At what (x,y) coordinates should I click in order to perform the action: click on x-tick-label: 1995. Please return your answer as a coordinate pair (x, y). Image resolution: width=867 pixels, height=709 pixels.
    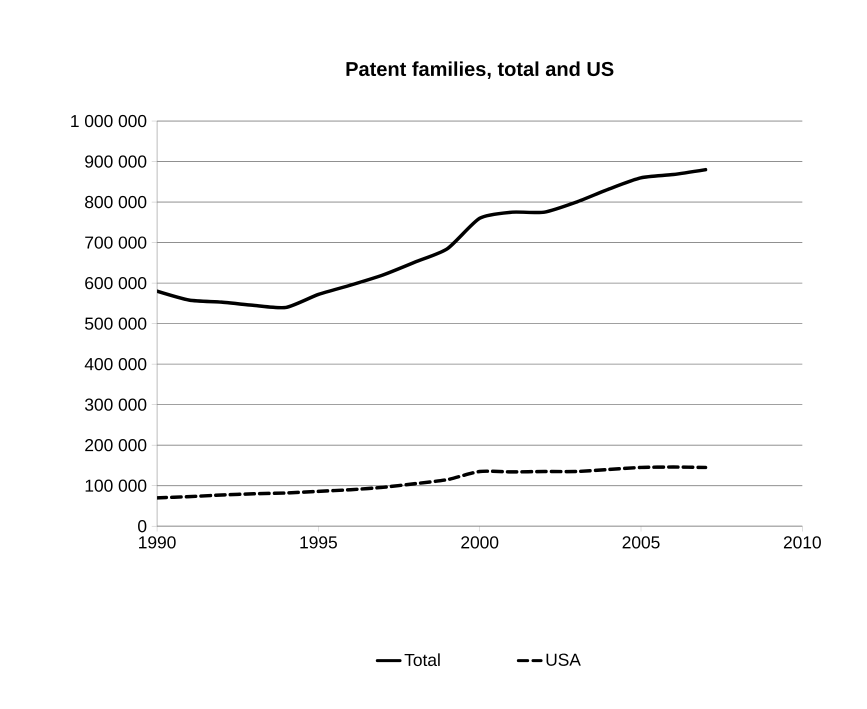
    Looking at the image, I should click on (318, 542).